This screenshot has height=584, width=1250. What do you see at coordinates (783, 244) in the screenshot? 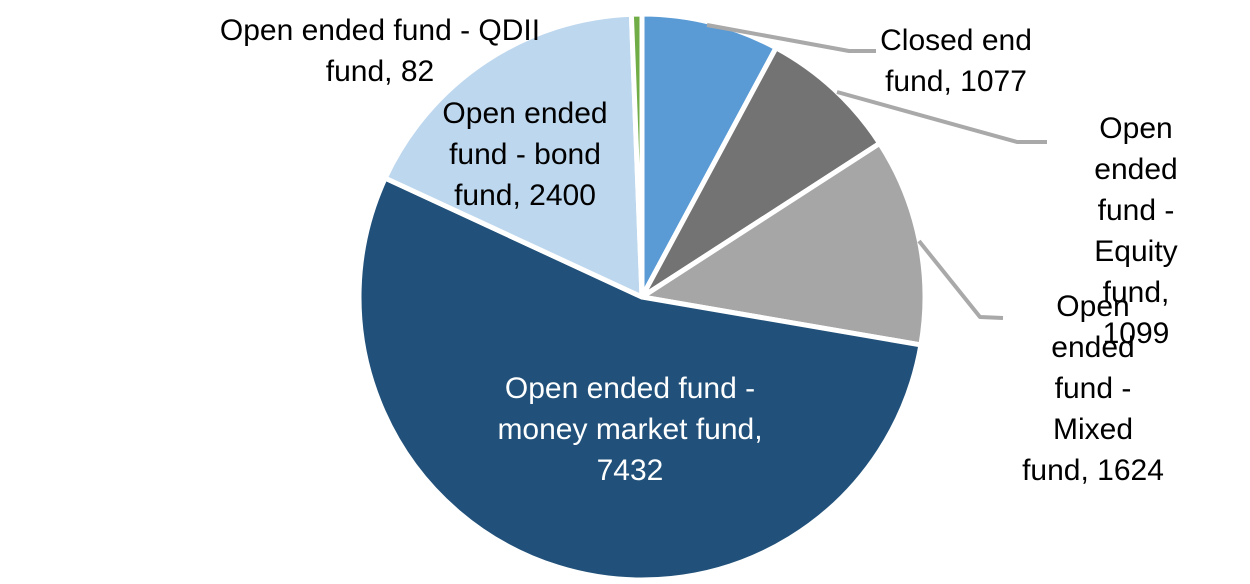
I see `pie-slice-open-ended-mixed-fund` at bounding box center [783, 244].